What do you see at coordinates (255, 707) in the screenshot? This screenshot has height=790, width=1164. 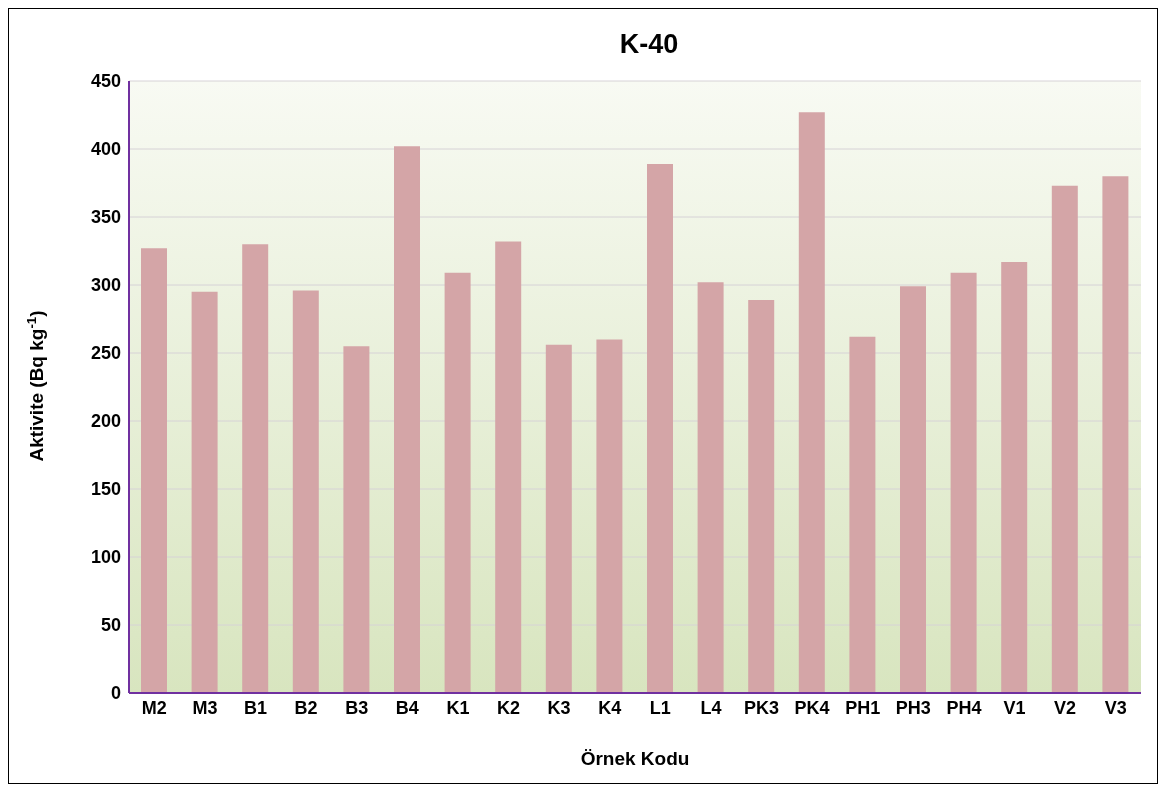 I see `x-tick-label: B1` at bounding box center [255, 707].